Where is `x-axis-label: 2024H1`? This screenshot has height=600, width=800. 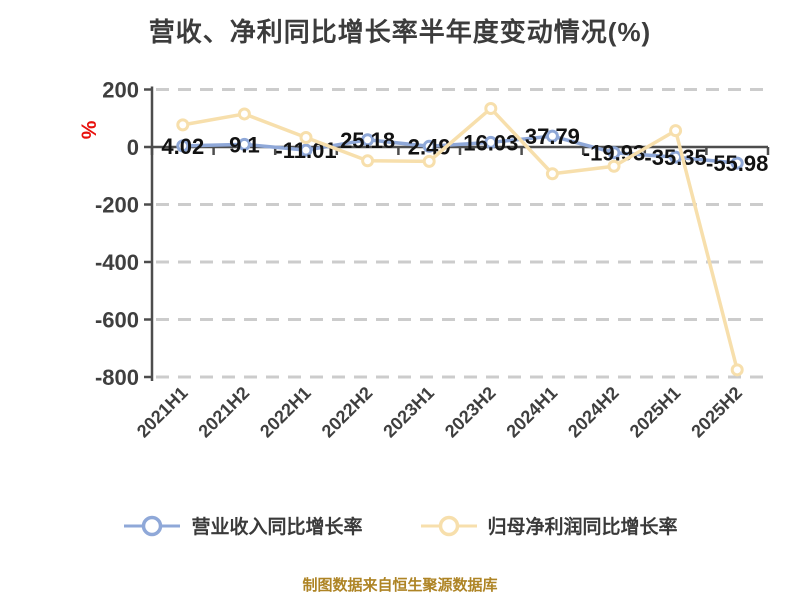
x-axis-label: 2024H1 is located at coordinates (531, 412).